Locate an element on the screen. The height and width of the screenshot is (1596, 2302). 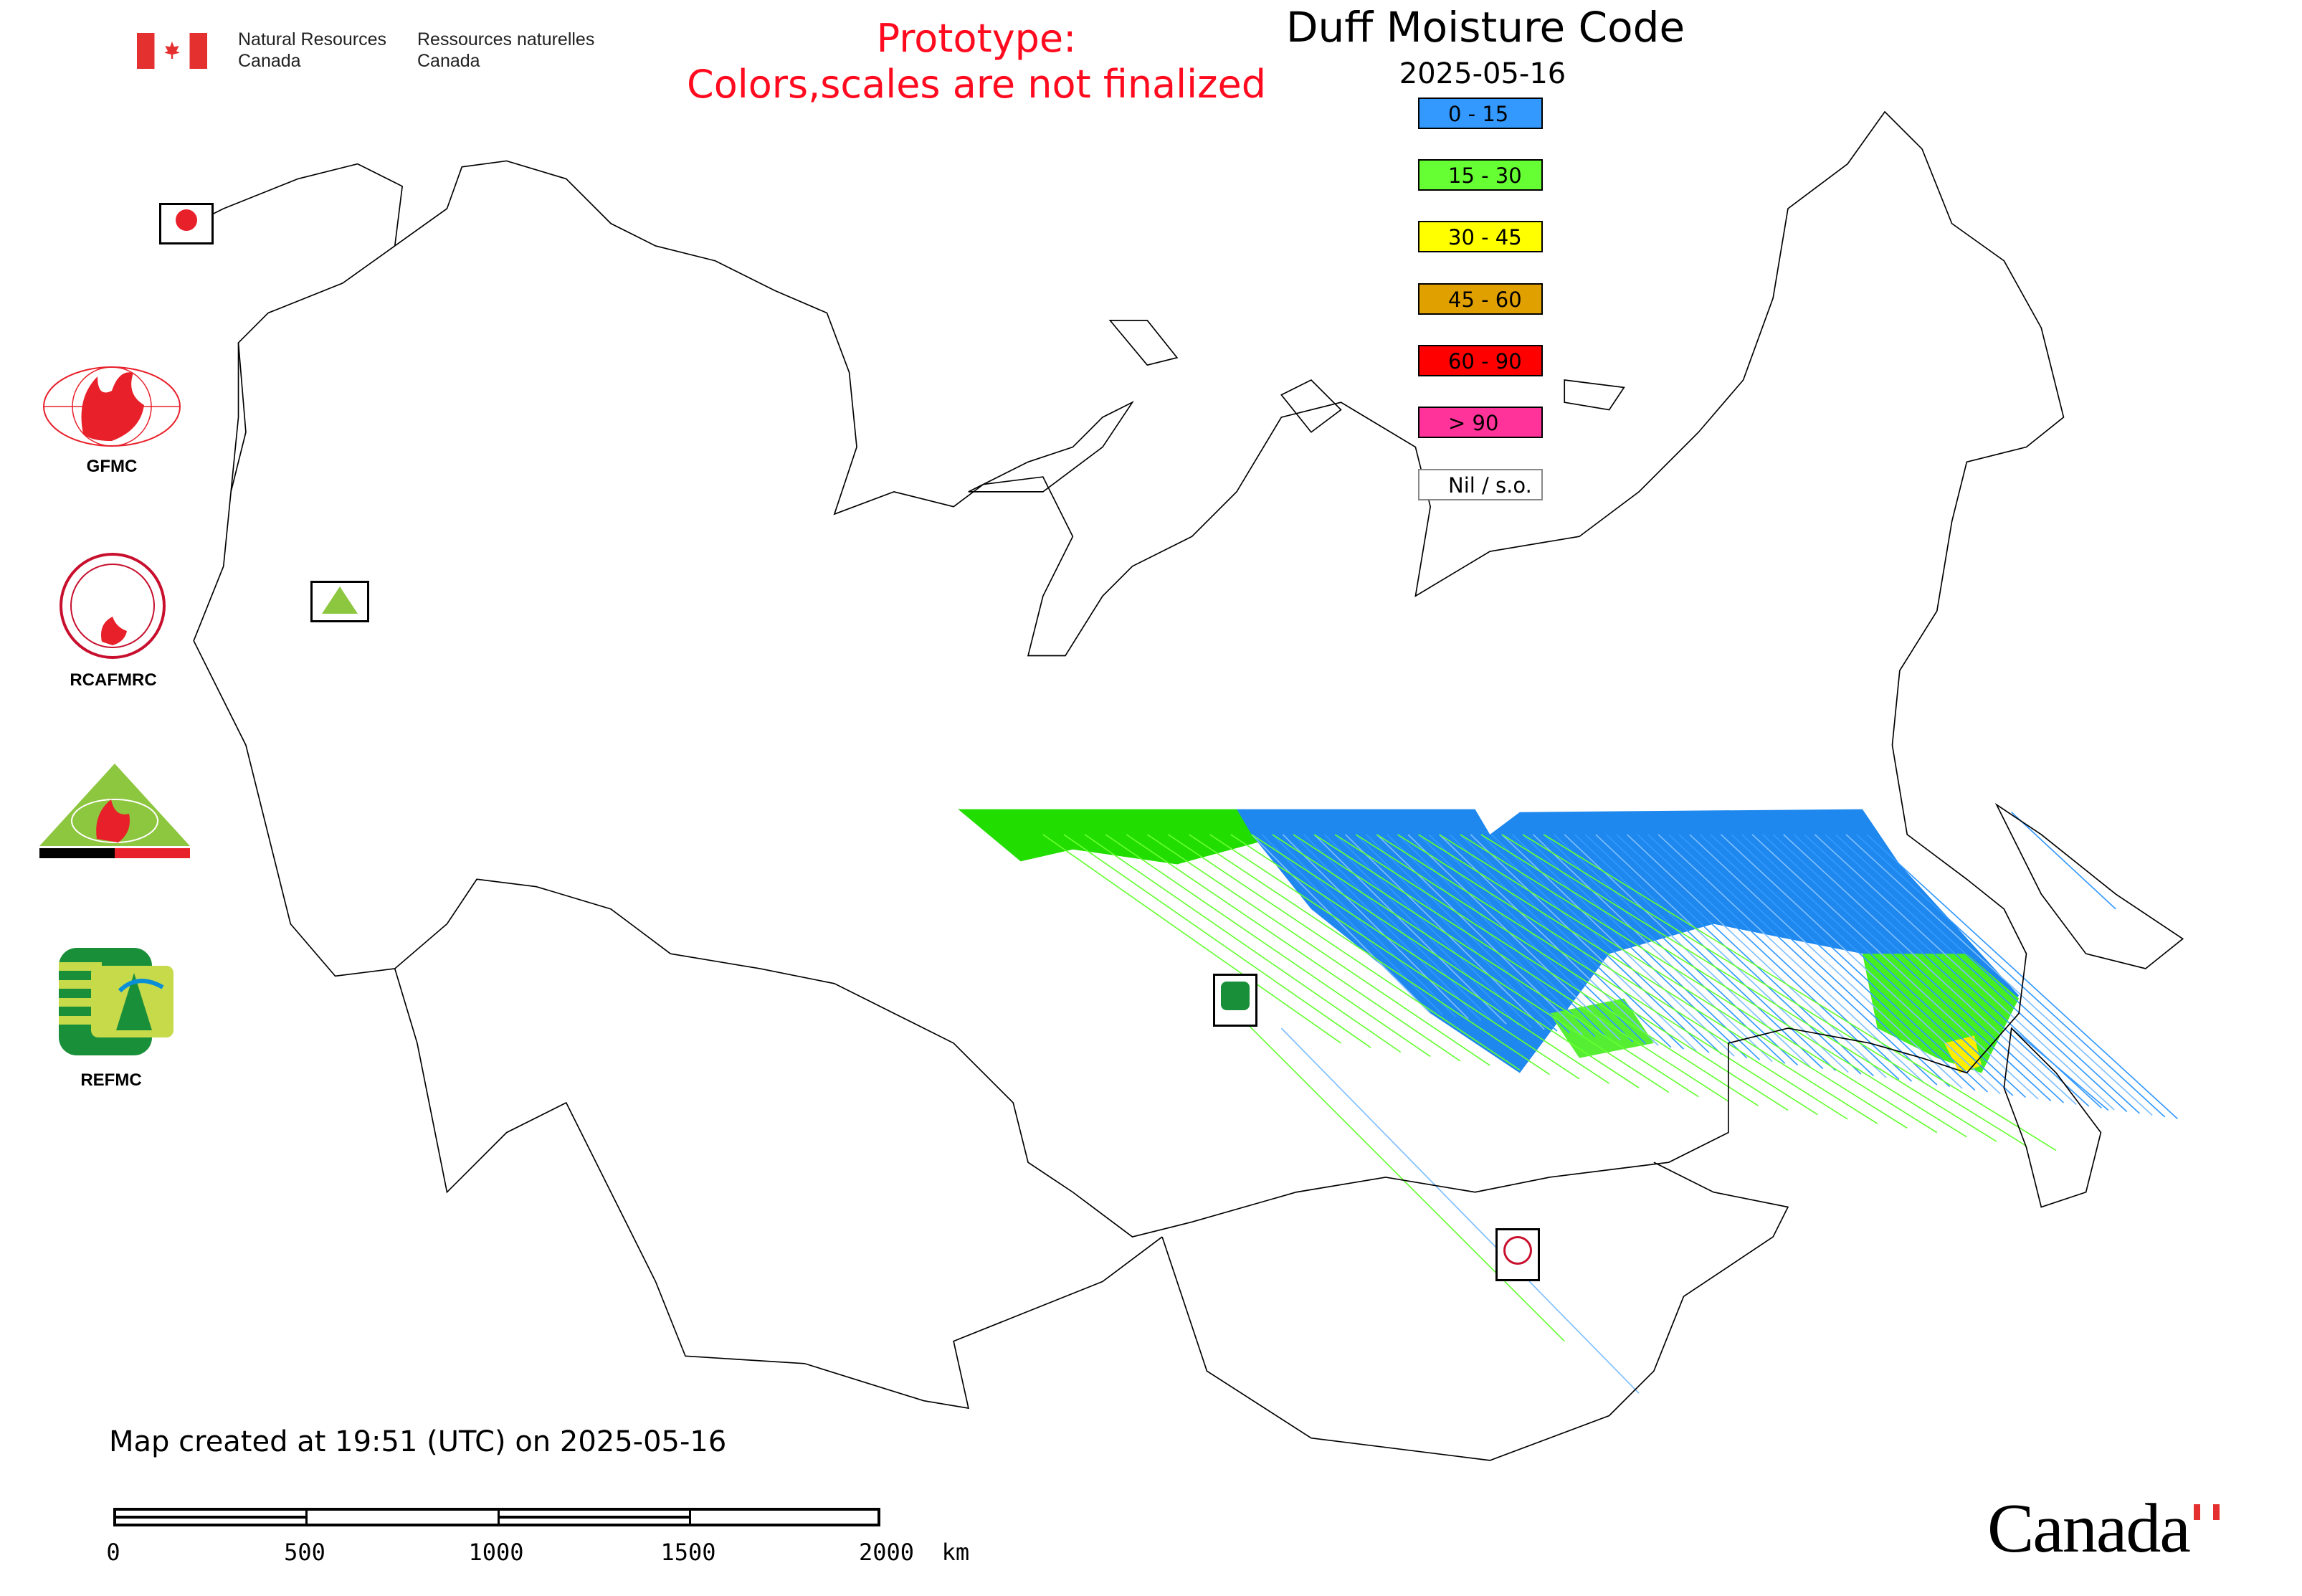
rcafmrc-logo is located at coordinates (113, 606).